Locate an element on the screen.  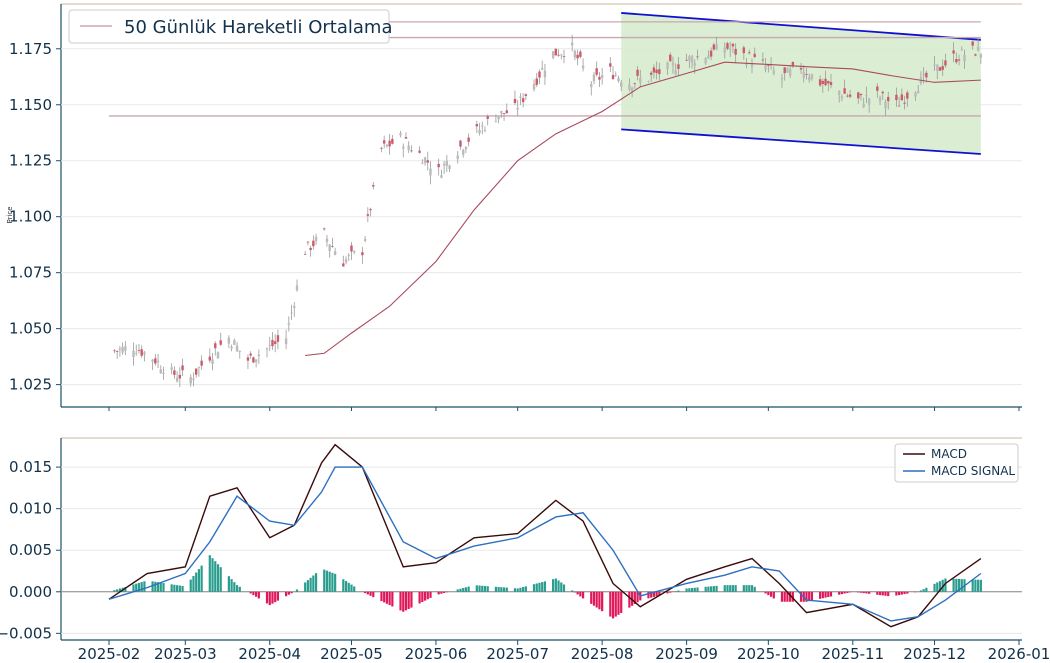
y-tick-label: 1.075 is located at coordinates (30, 273).